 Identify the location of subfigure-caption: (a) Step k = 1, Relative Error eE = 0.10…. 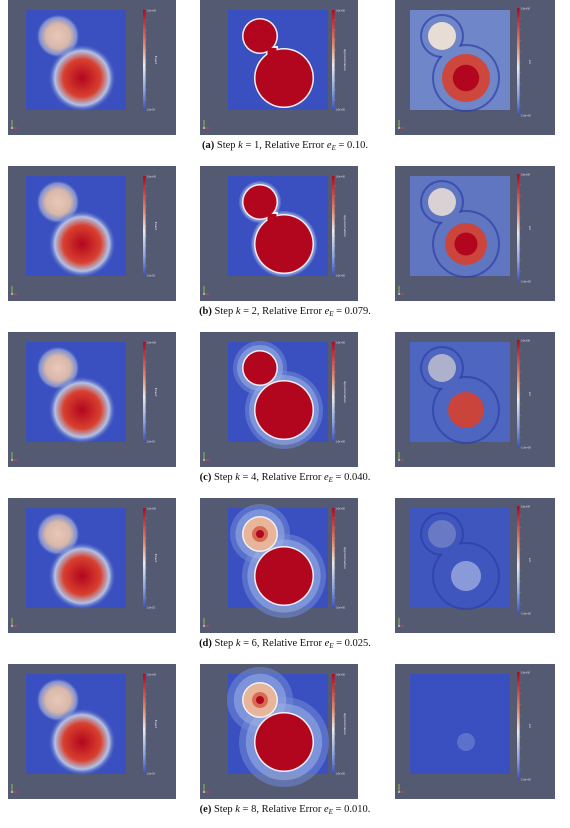
(285, 146).